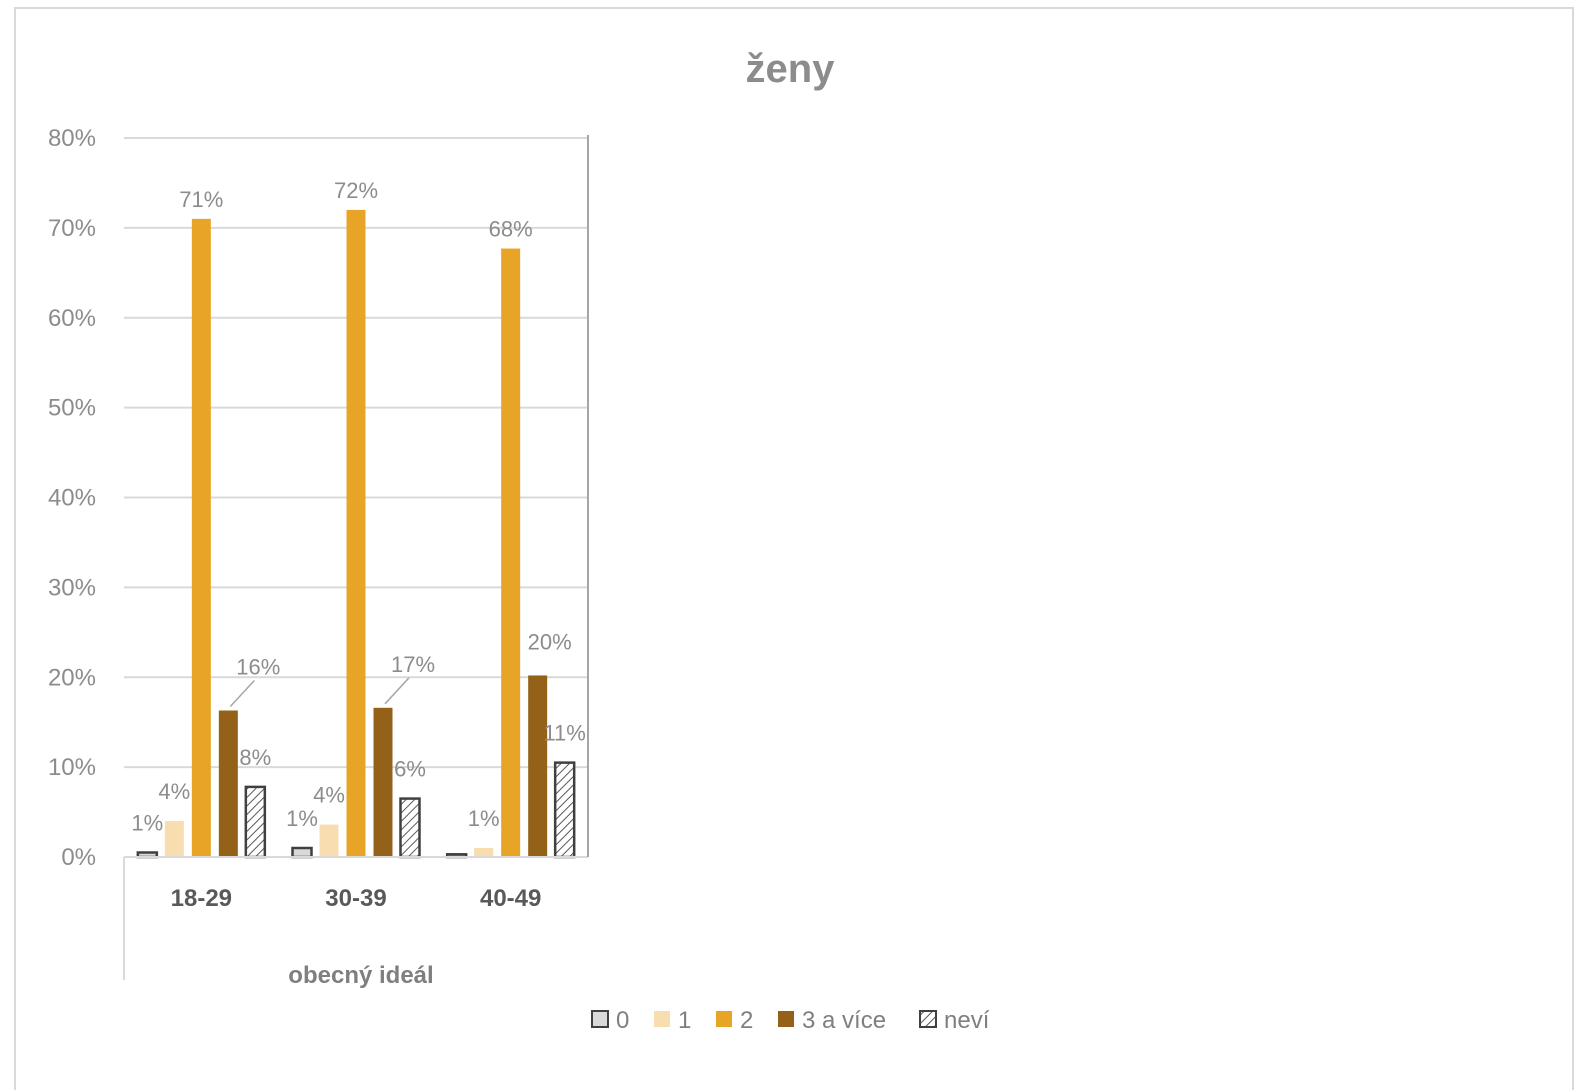  What do you see at coordinates (72, 587) in the screenshot?
I see `y-tick-label: 30%` at bounding box center [72, 587].